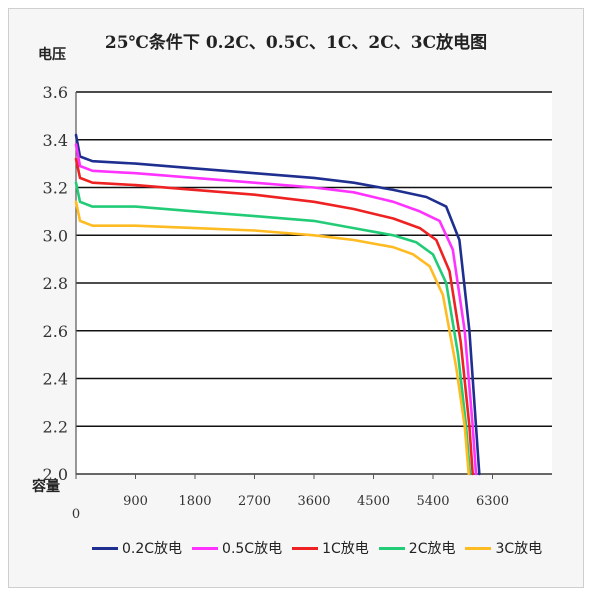  Describe the element at coordinates (519, 549) in the screenshot. I see `legend-label: 3C放电` at that location.